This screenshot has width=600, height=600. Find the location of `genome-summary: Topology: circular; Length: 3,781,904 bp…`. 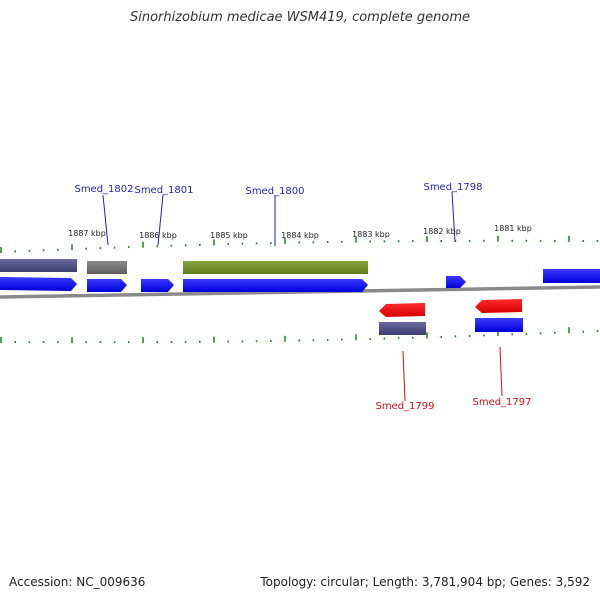

genome-summary: Topology: circular; Length: 3,781,904 bp… is located at coordinates (425, 582).